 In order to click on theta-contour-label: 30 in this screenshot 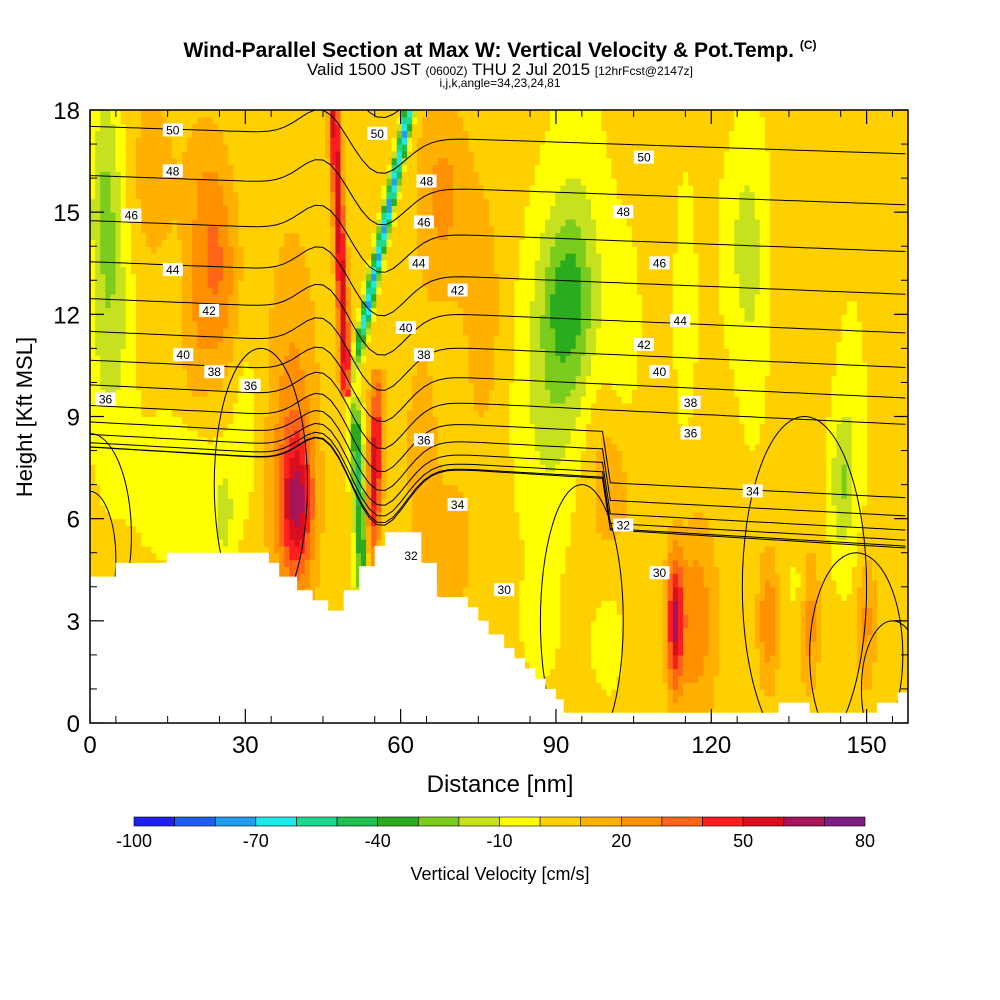, I will do `click(659, 573)`.